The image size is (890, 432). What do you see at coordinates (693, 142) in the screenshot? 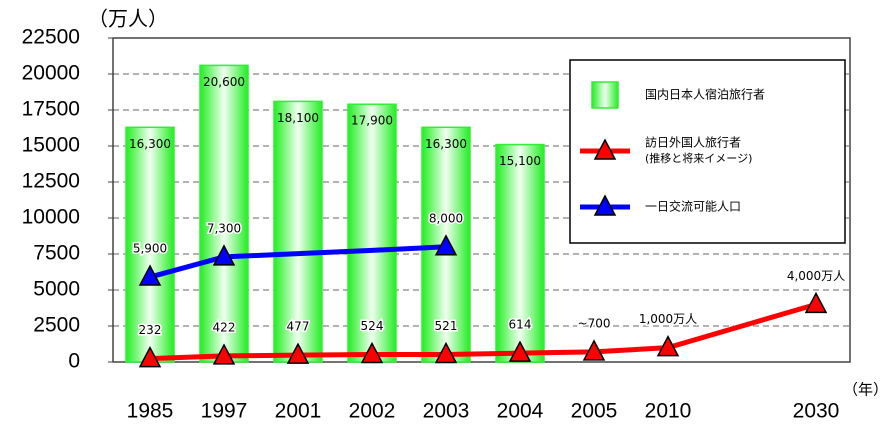
I see `legend-label: 訪日外国人旅行者` at bounding box center [693, 142].